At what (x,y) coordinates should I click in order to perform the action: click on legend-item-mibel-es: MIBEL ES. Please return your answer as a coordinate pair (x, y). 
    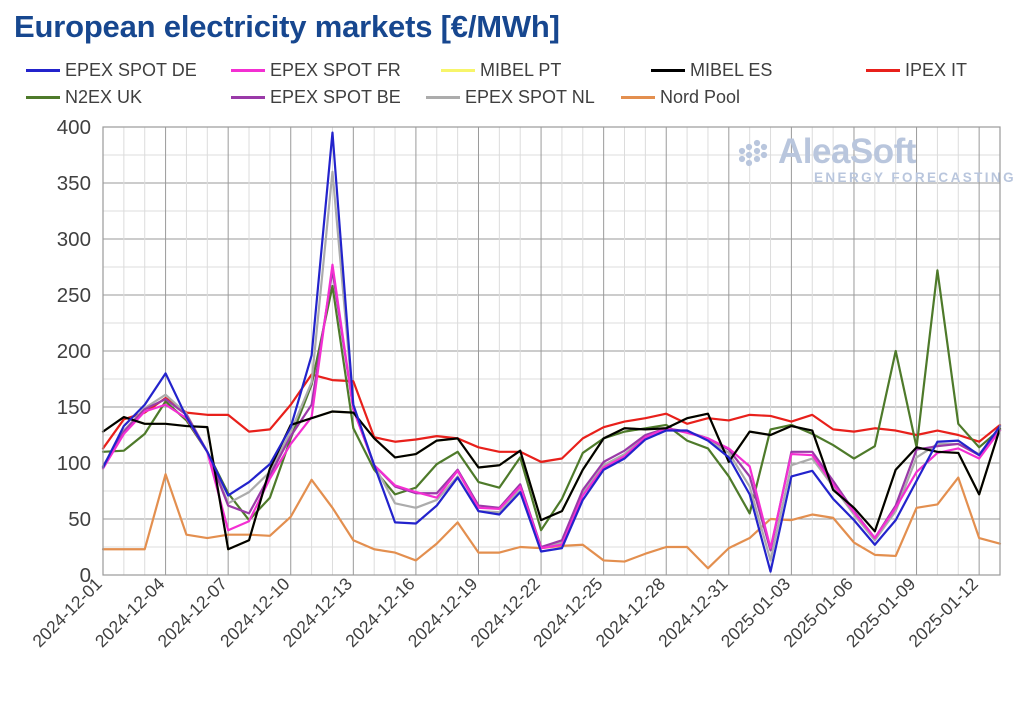
    Looking at the image, I should click on (711, 70).